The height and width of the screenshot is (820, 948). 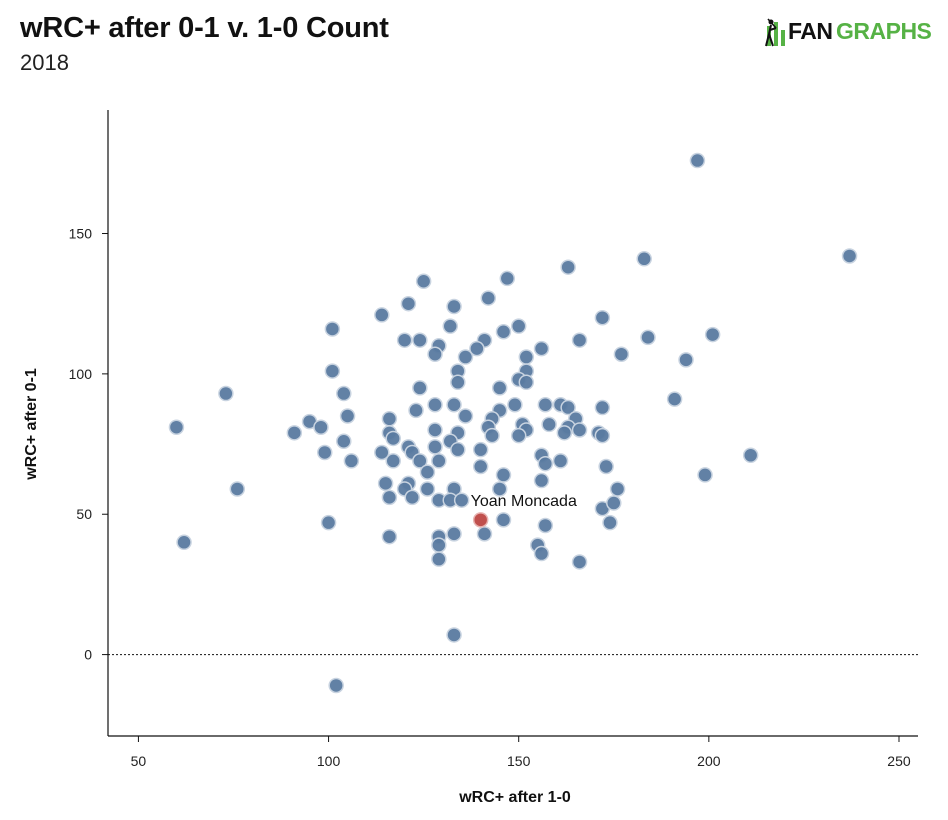 I want to click on fangraphs-logo: FAN GRAPHS, so click(x=848, y=33).